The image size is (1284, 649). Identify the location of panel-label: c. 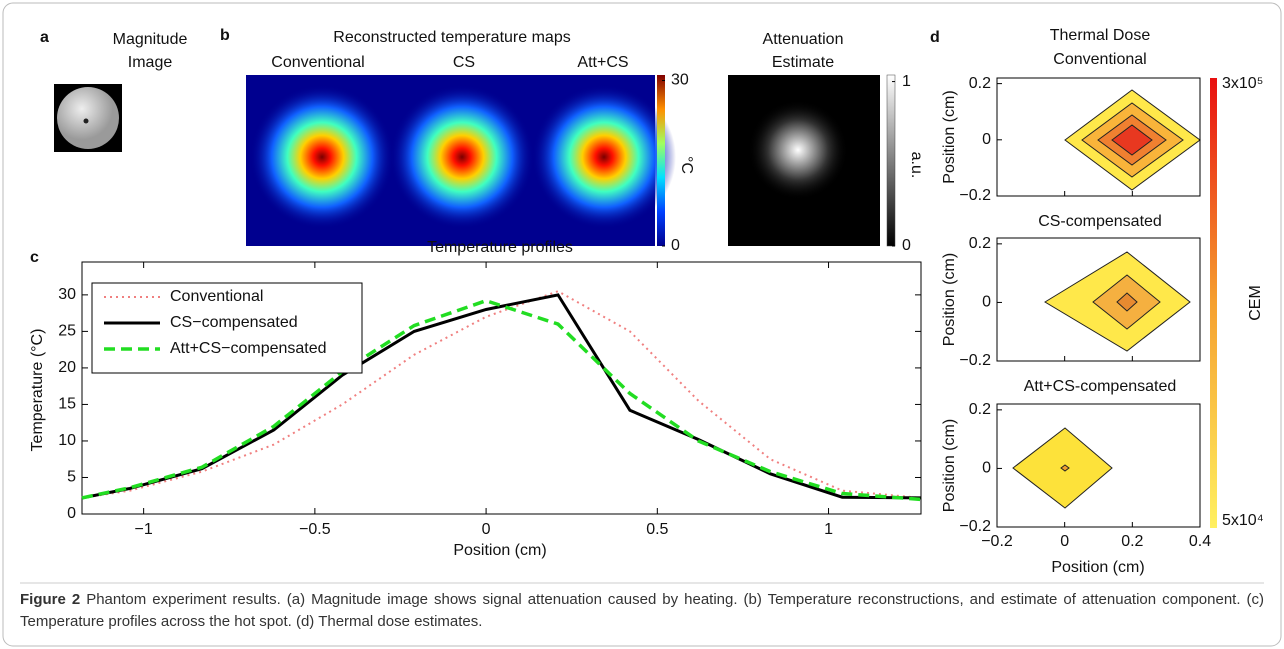
(34, 257).